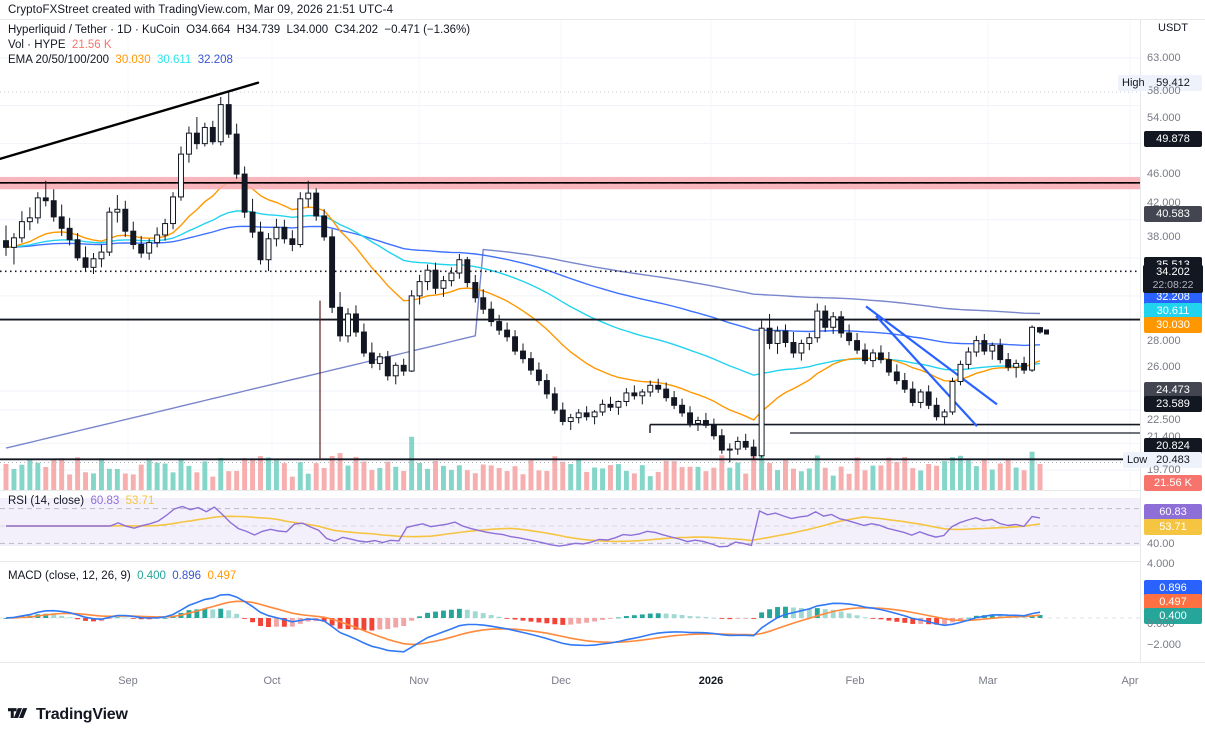  Describe the element at coordinates (1164, 91) in the screenshot. I see `price-axis-label: 58.000` at that location.